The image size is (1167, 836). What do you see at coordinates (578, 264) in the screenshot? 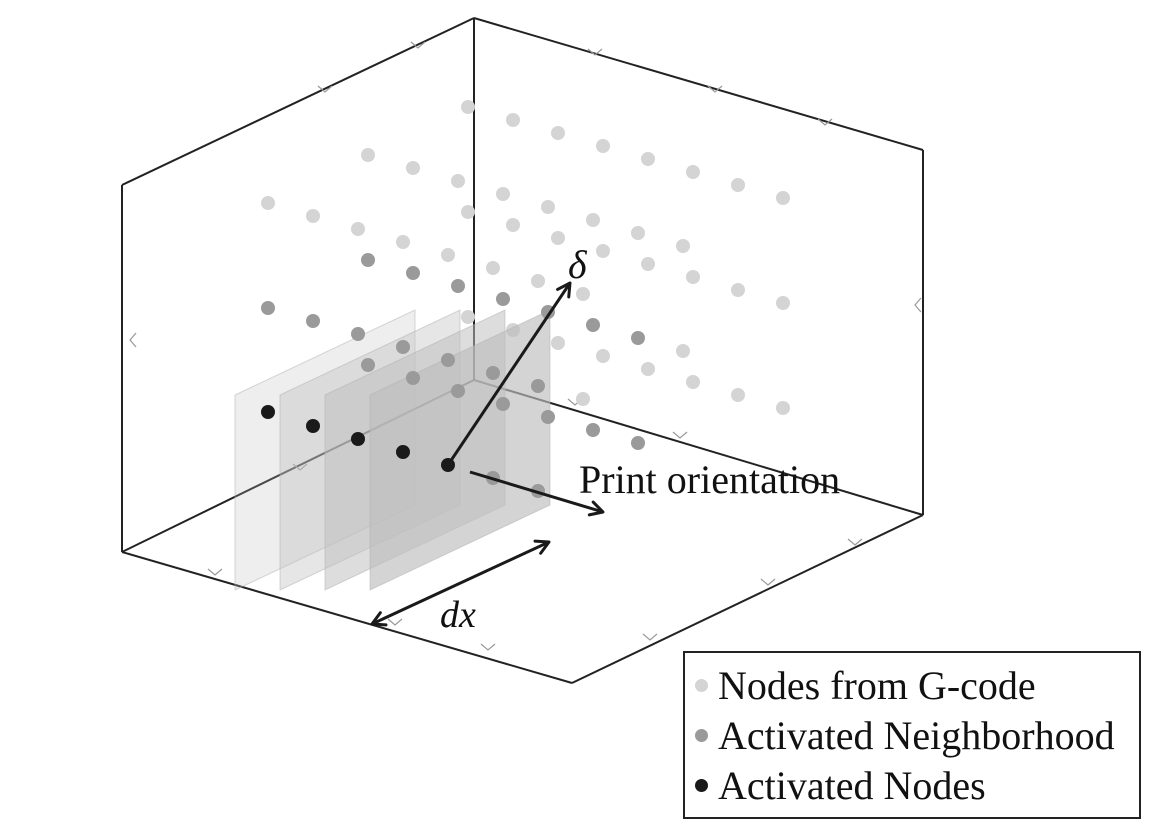
I see `delta-label: δ` at bounding box center [578, 264].